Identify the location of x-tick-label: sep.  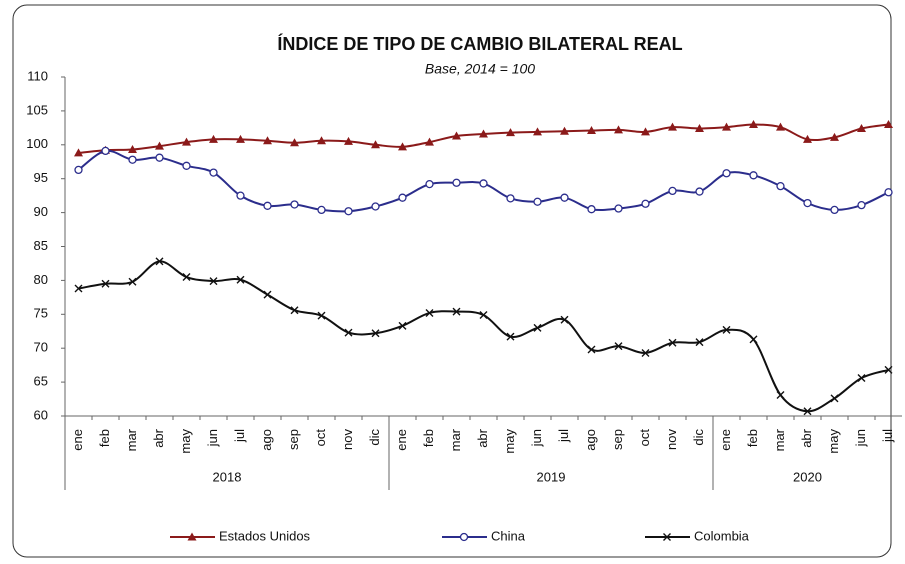
(617, 439).